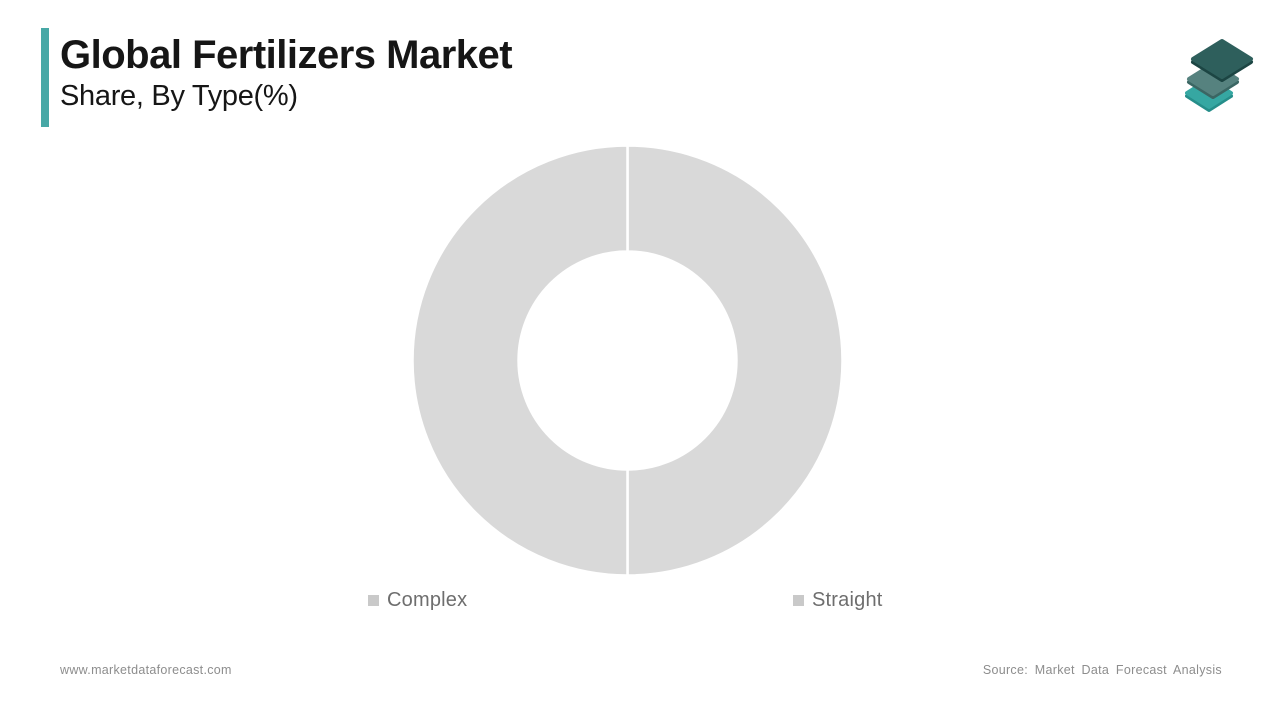  I want to click on page-title: Global Fertilizers Market, so click(286, 55).